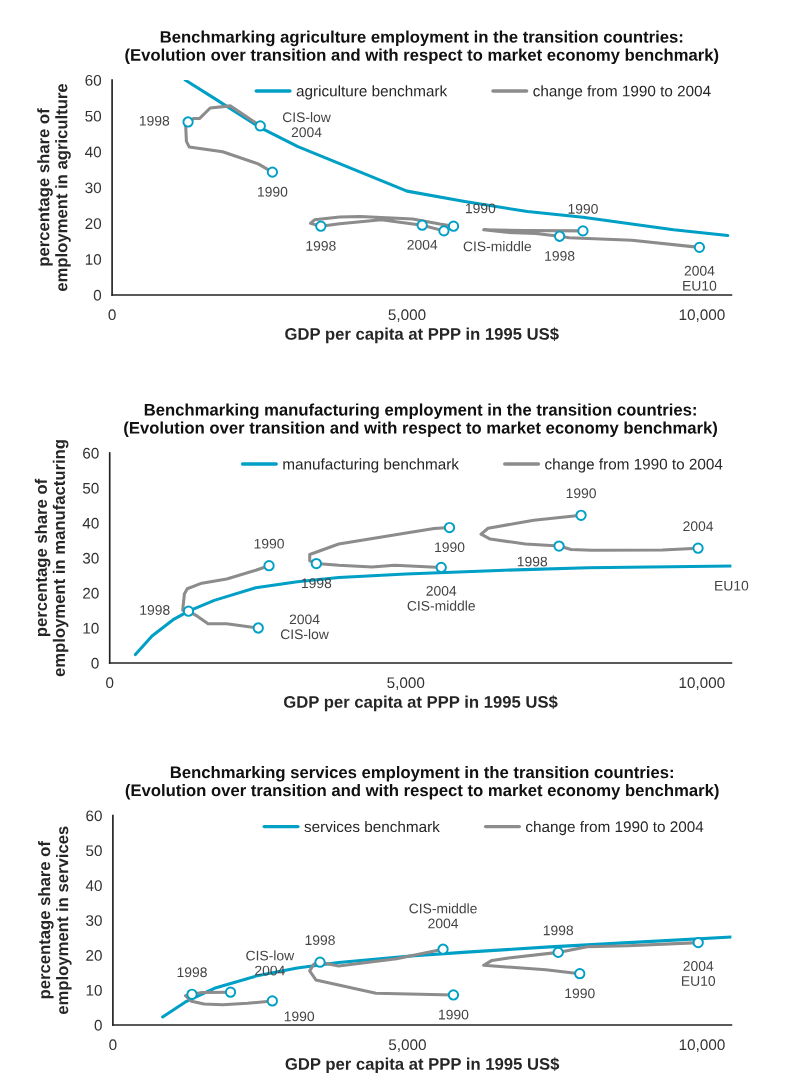  I want to click on annotation: CIS-middle 2004, so click(443, 916).